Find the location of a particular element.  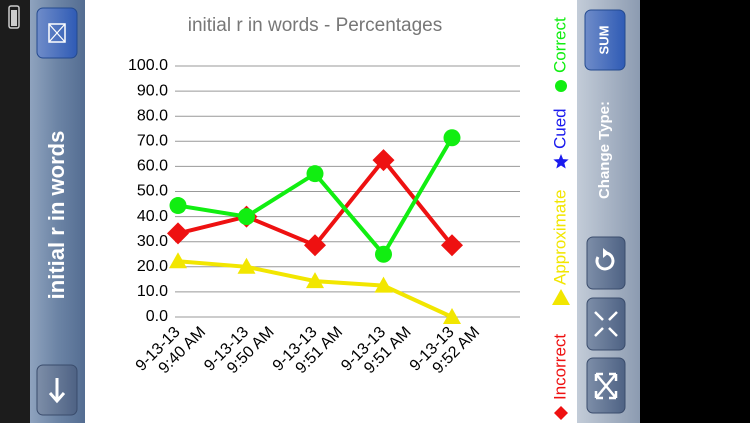

y-tick-label: 30.0 is located at coordinates (152, 241).